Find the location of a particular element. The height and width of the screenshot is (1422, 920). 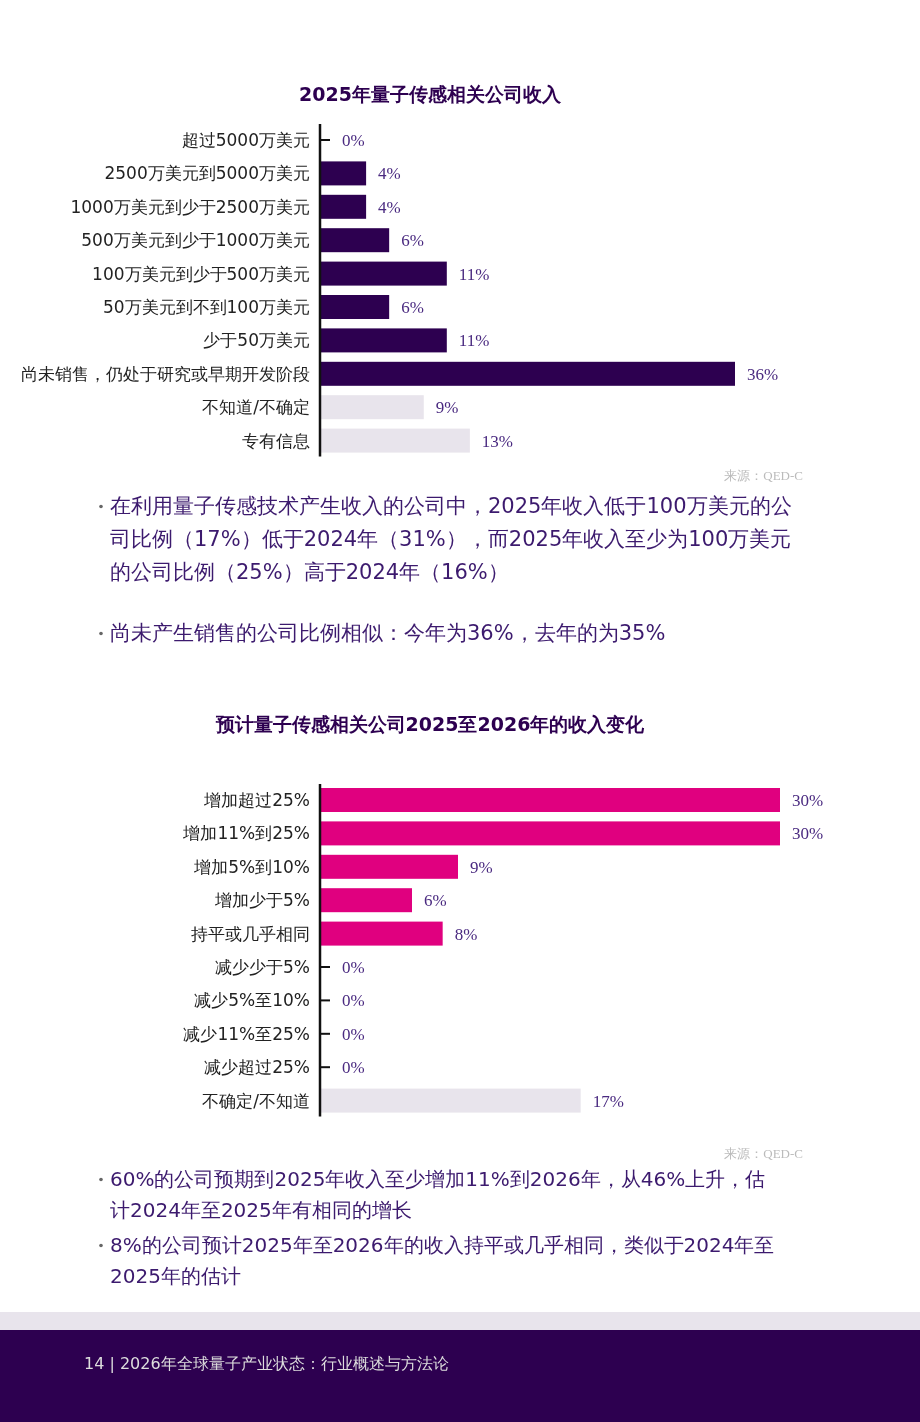

chart-title: 预计量子传感相关公司2025至2026年的收入变化 is located at coordinates (430, 724).